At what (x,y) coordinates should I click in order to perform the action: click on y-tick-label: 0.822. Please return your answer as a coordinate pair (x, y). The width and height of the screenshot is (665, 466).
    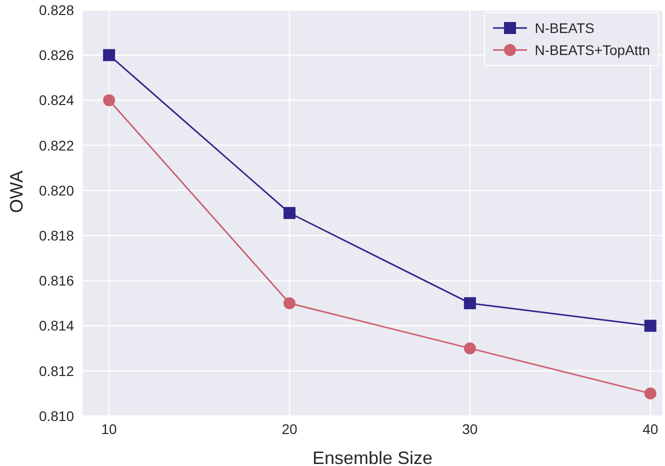
    Looking at the image, I should click on (56, 145).